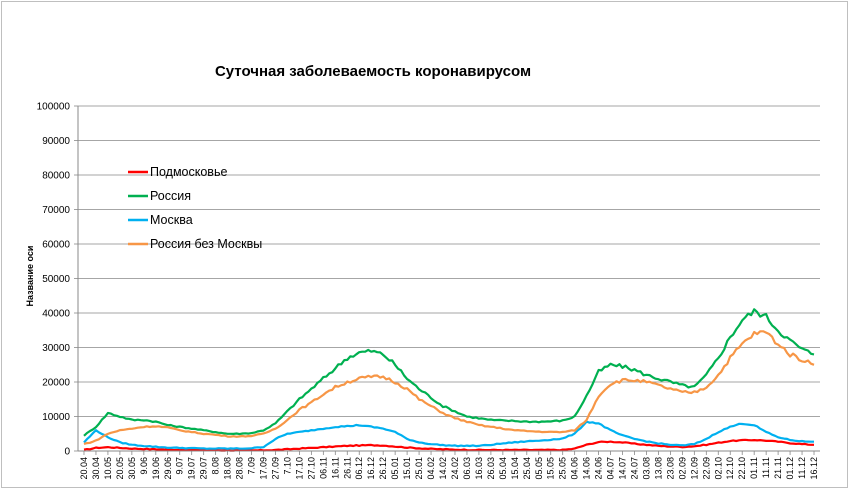 This screenshot has width=850, height=490. I want to click on x-tick-label: 8.08, so click(216, 466).